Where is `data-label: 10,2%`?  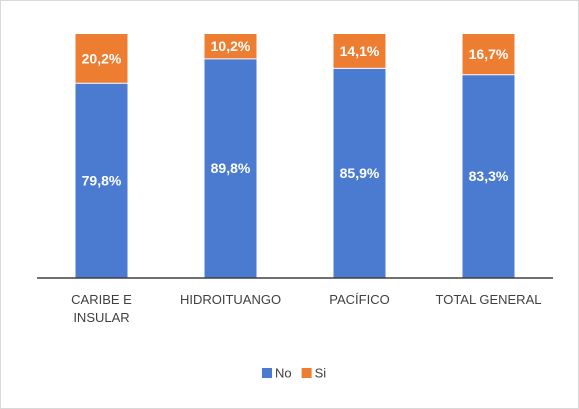 data-label: 10,2% is located at coordinates (231, 46).